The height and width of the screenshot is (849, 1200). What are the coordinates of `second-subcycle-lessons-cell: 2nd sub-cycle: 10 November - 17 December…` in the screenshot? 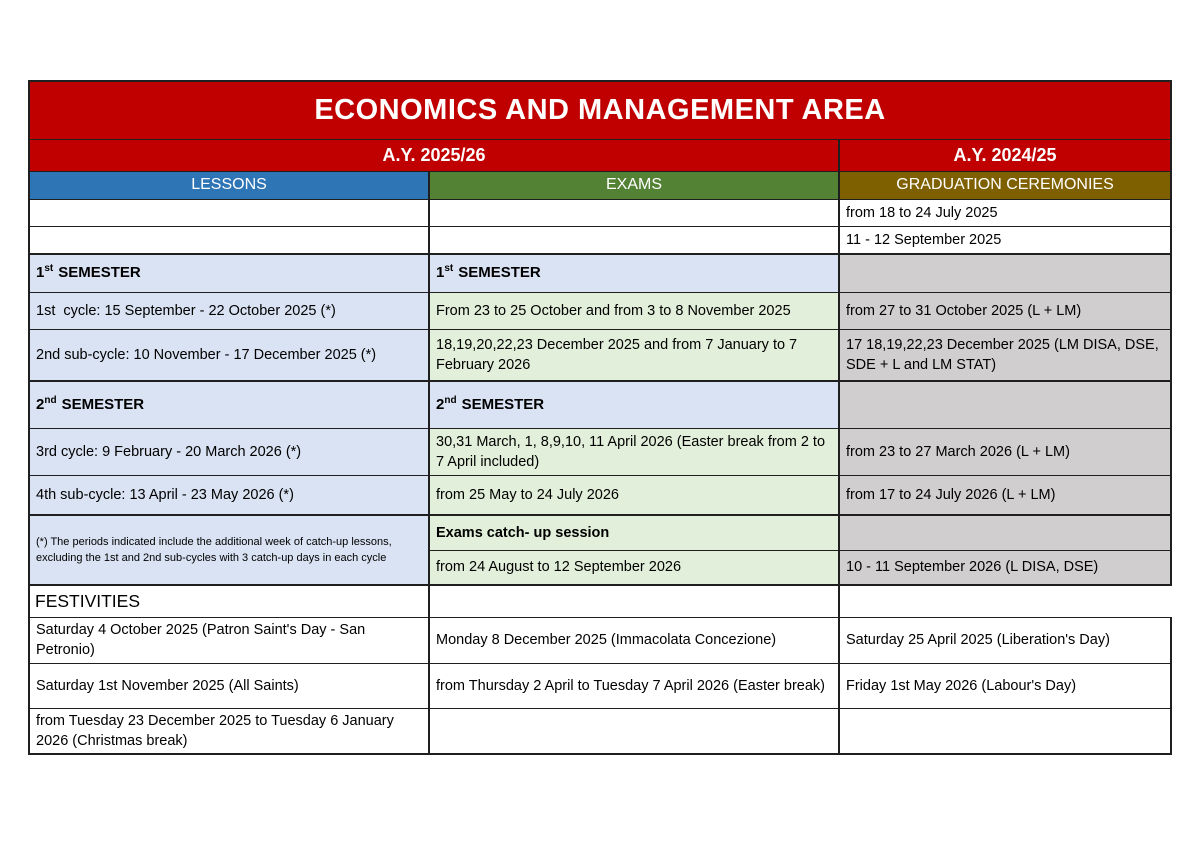 It's located at (229, 355).